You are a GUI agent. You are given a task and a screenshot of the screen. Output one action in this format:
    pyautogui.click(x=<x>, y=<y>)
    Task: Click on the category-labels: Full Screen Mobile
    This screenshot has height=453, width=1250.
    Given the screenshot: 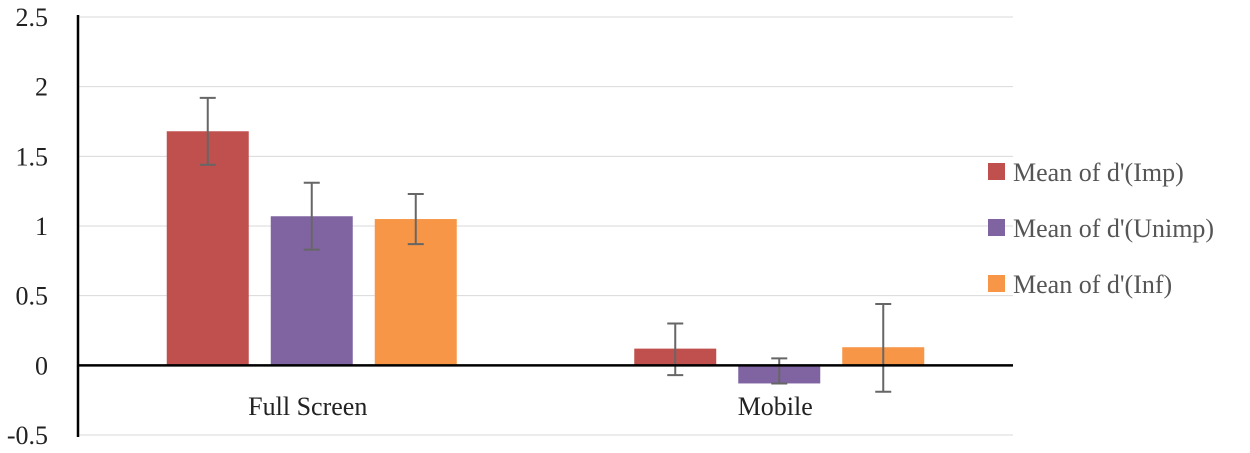 What is the action you would take?
    pyautogui.click(x=530, y=406)
    